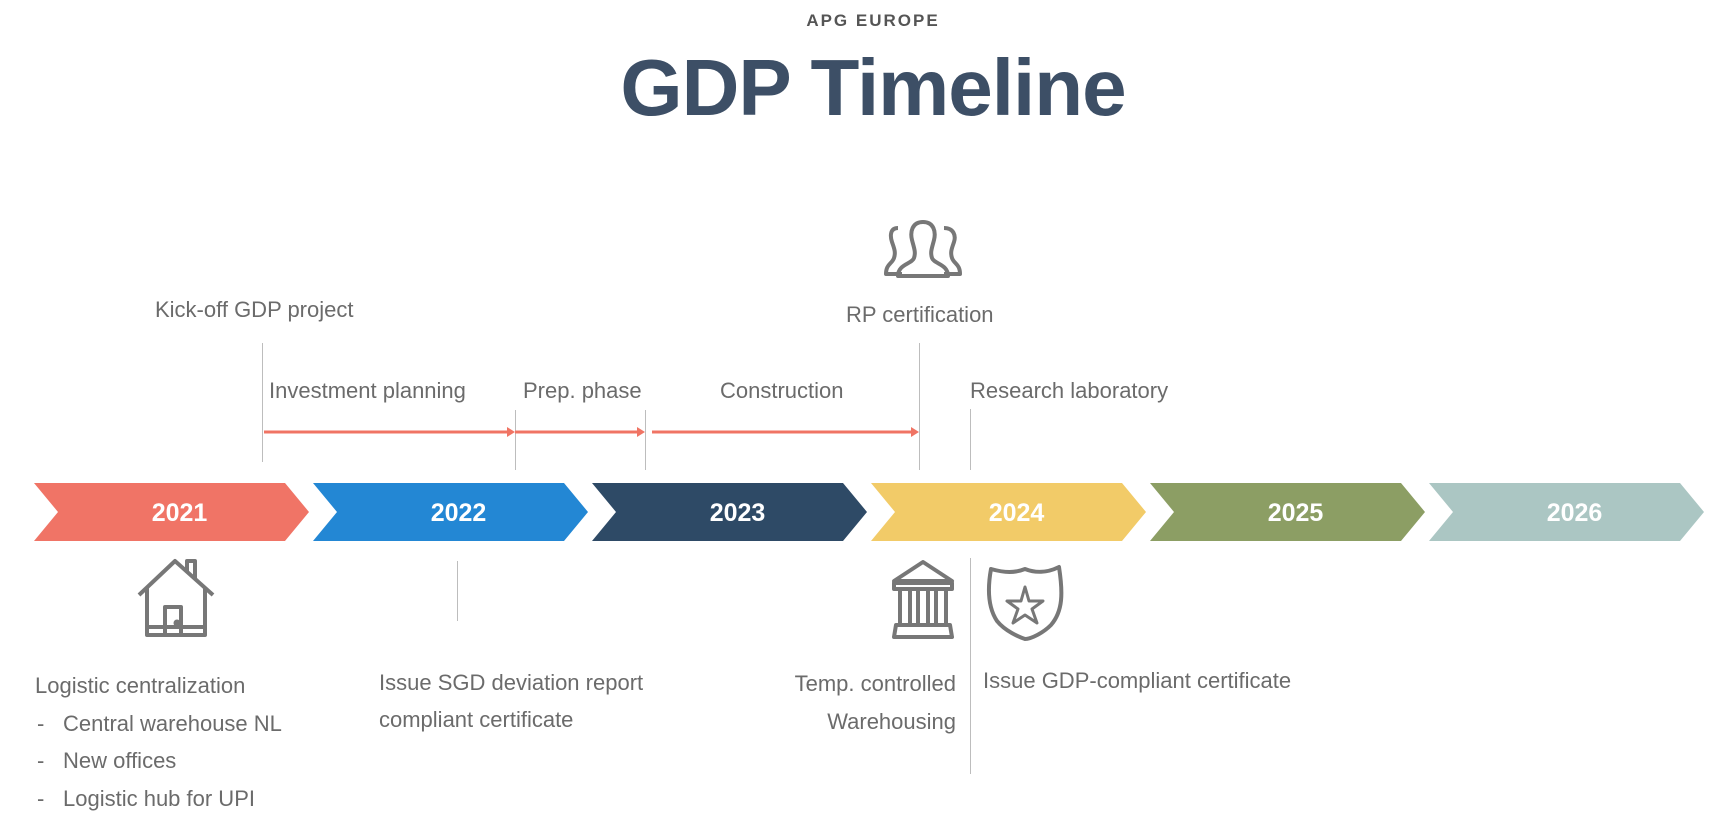  Describe the element at coordinates (582, 390) in the screenshot. I see `phase-label: Prep. phase` at that location.